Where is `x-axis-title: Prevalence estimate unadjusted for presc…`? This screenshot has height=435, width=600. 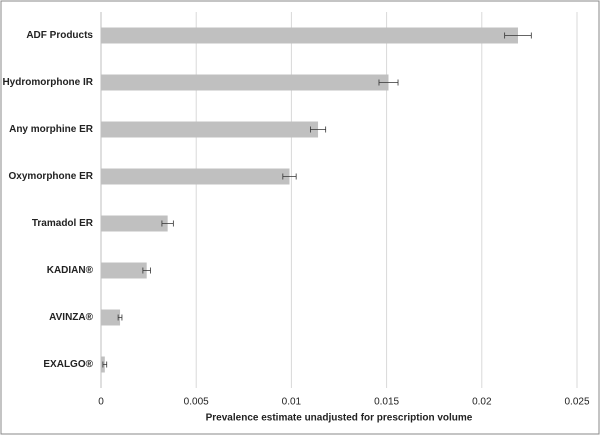
x-axis-title: Prevalence estimate unadjusted for presc… is located at coordinates (339, 418).